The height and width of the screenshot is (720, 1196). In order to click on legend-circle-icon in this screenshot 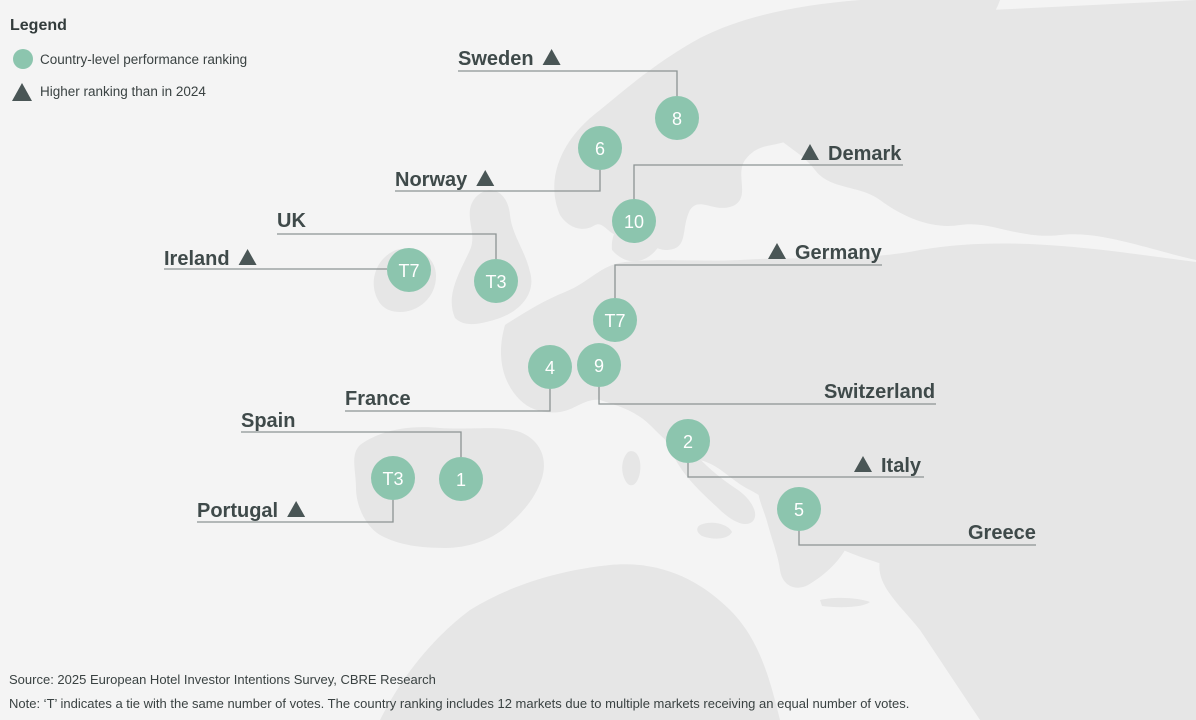, I will do `click(23, 59)`.